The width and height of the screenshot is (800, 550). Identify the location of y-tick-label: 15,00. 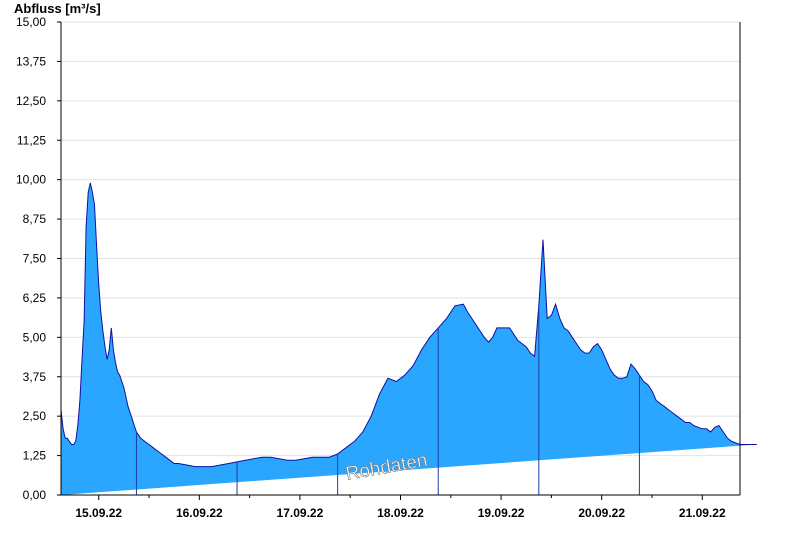
(31, 22).